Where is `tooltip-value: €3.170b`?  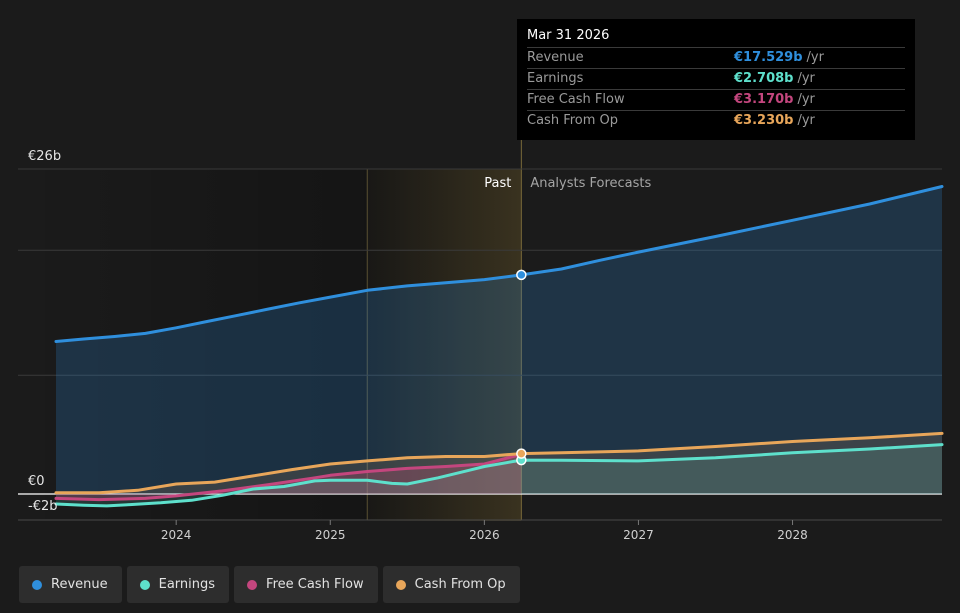 tooltip-value: €3.170b is located at coordinates (764, 99).